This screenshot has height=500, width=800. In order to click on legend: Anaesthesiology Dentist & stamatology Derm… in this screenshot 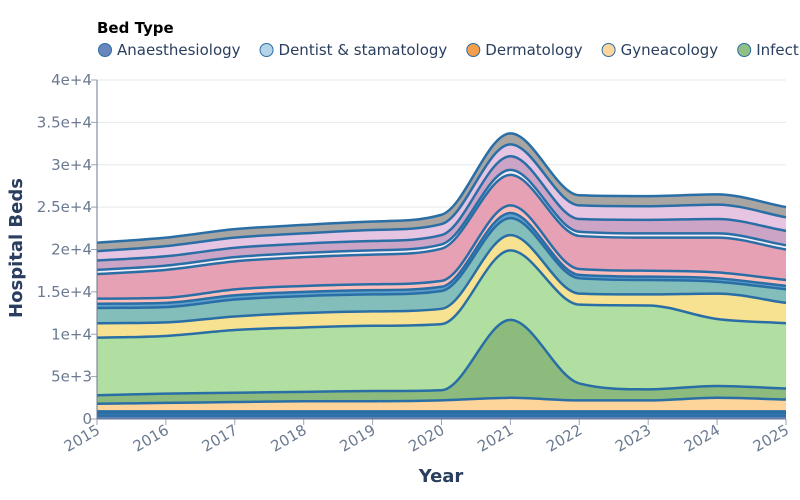, I will do `click(449, 50)`.